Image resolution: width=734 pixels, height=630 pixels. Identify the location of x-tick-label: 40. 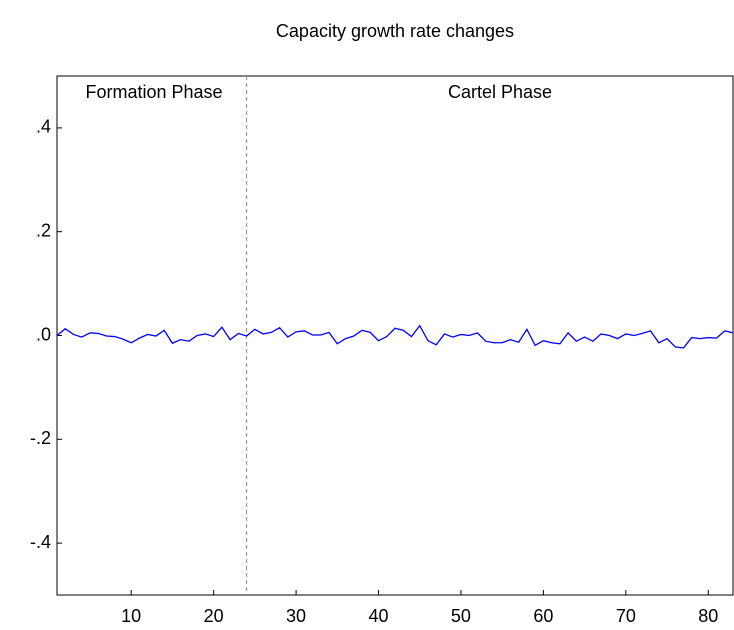
(378, 616).